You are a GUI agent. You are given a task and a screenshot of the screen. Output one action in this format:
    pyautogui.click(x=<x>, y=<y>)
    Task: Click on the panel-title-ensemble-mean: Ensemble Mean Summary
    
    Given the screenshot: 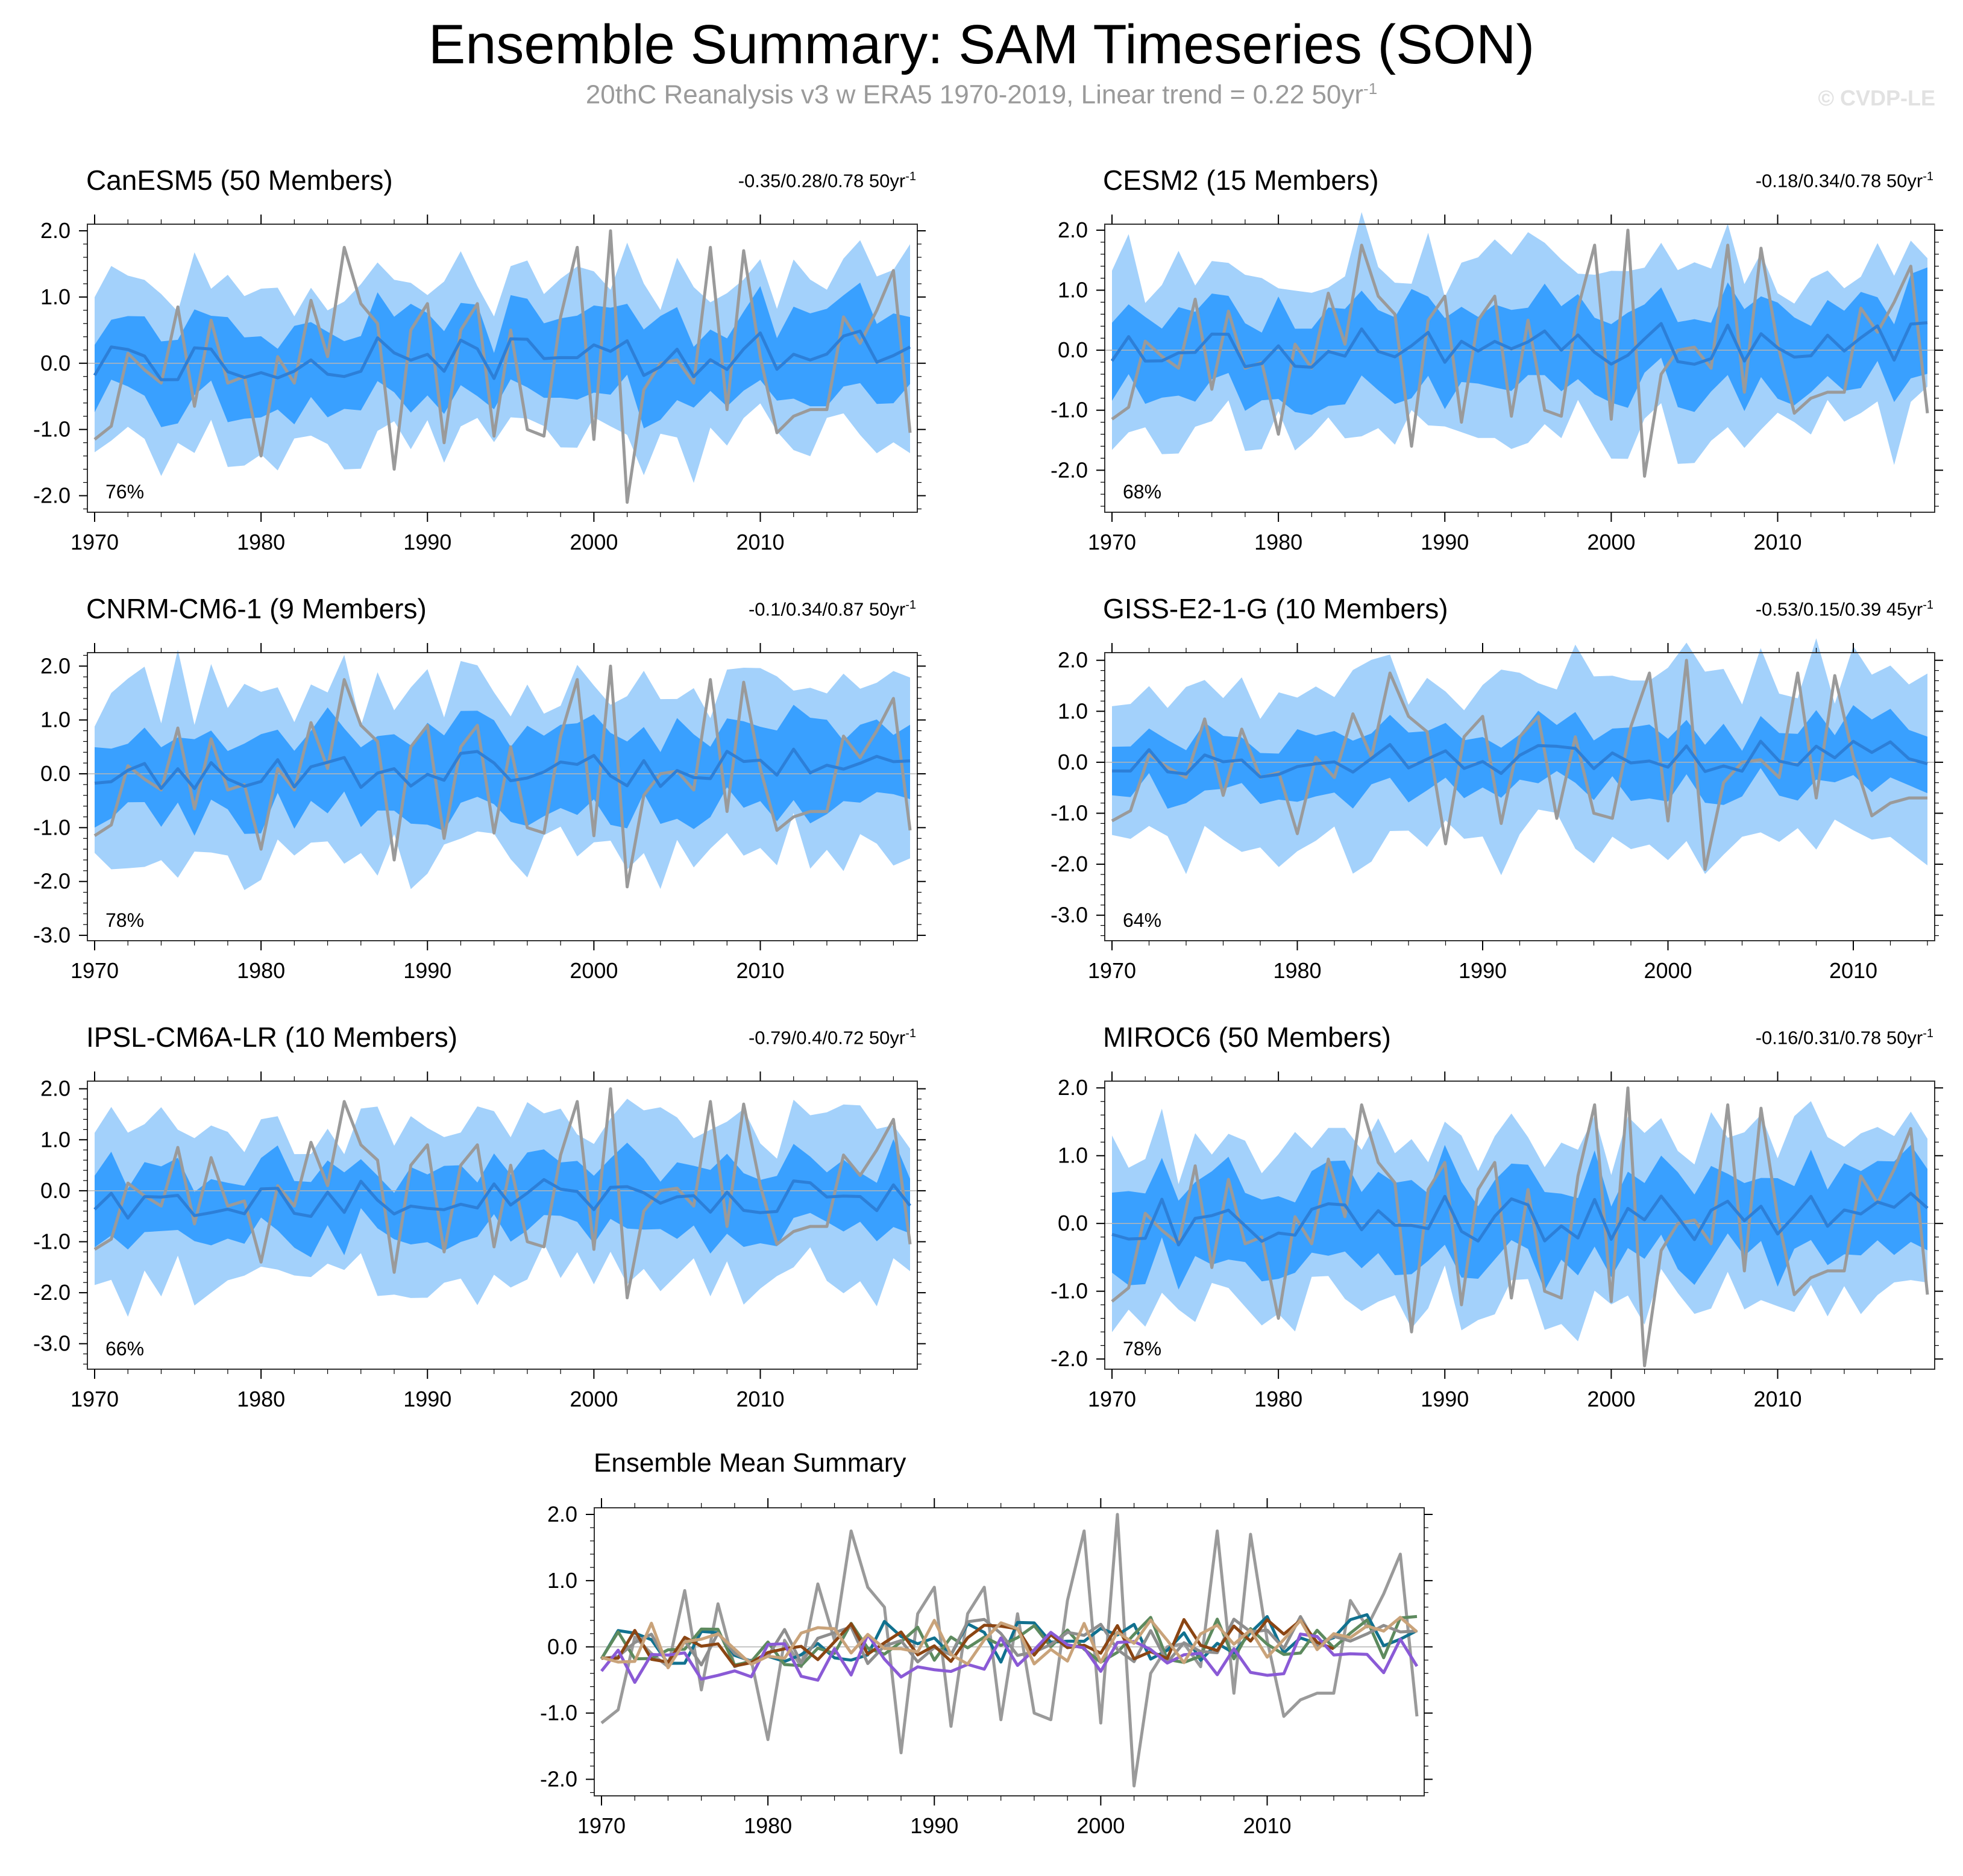 What is the action you would take?
    pyautogui.click(x=750, y=1463)
    